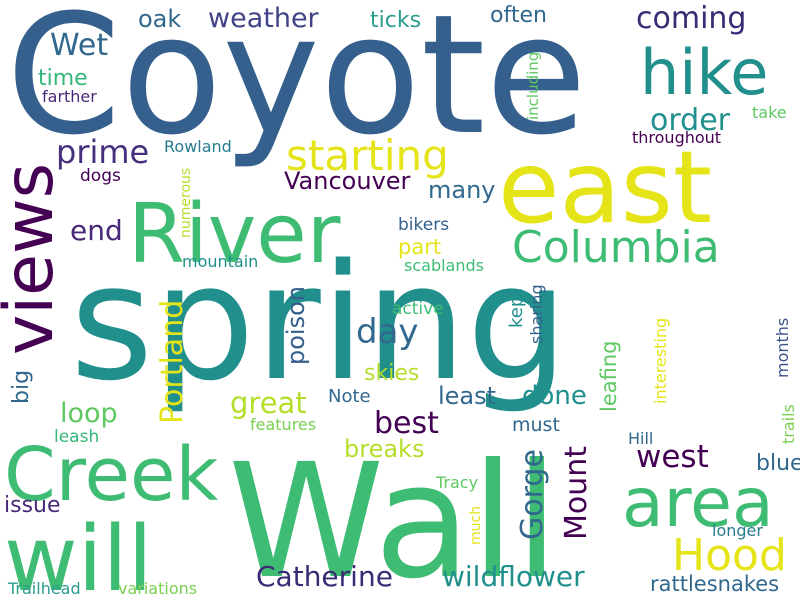 Image resolution: width=800 pixels, height=600 pixels. What do you see at coordinates (264, 18) in the screenshot?
I see `word-weather: weather` at bounding box center [264, 18].